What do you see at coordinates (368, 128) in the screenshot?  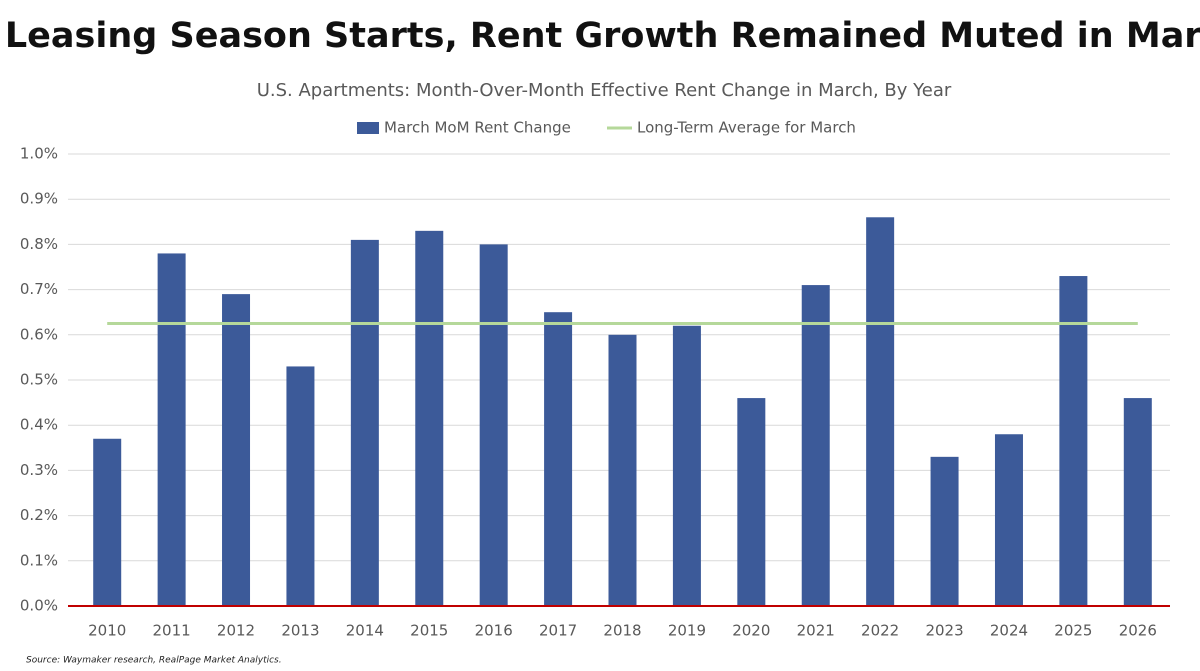 I see `legend-swatch` at bounding box center [368, 128].